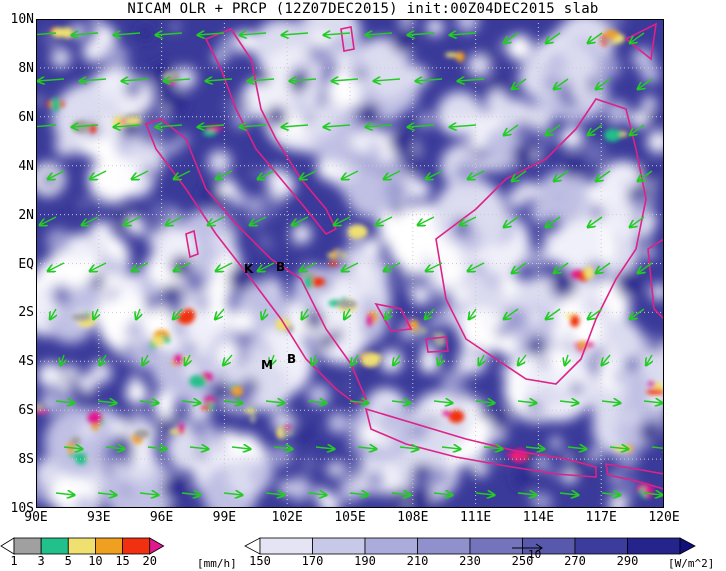  I want to click on coastline-riau, so click(347, 39).